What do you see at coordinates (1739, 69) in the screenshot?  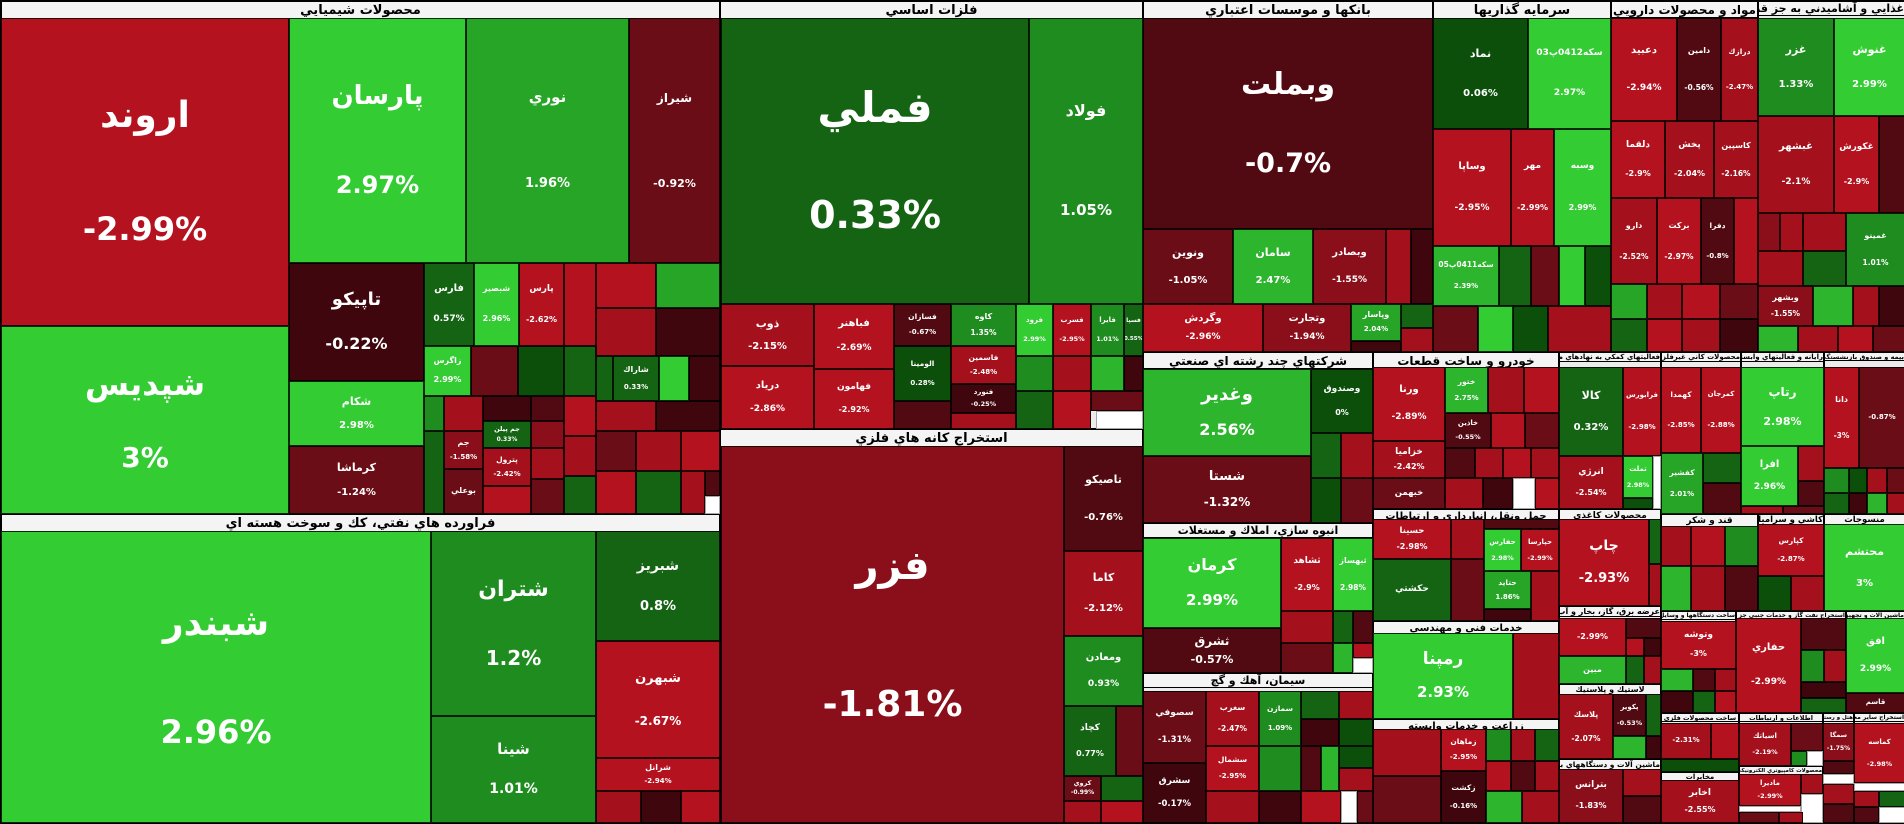 I see `stock-tile: درازك -2.47%` at bounding box center [1739, 69].